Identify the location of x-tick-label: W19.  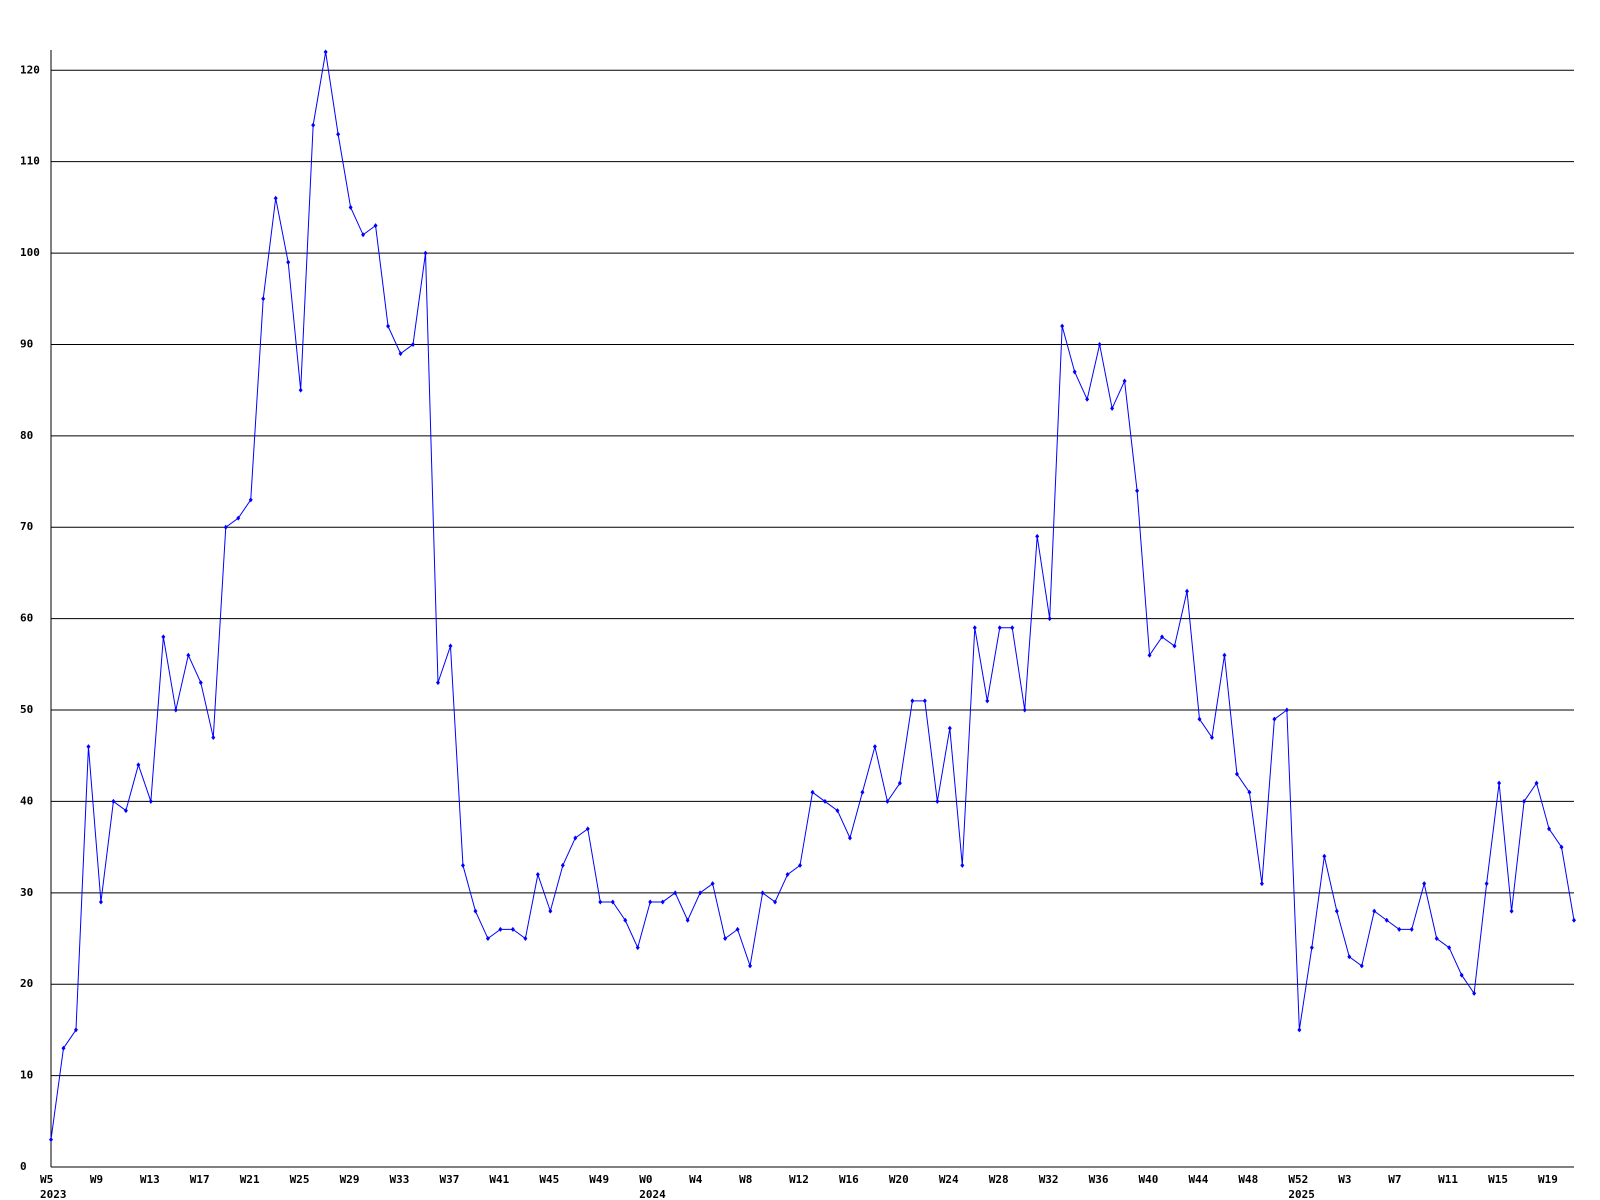
(1548, 1179).